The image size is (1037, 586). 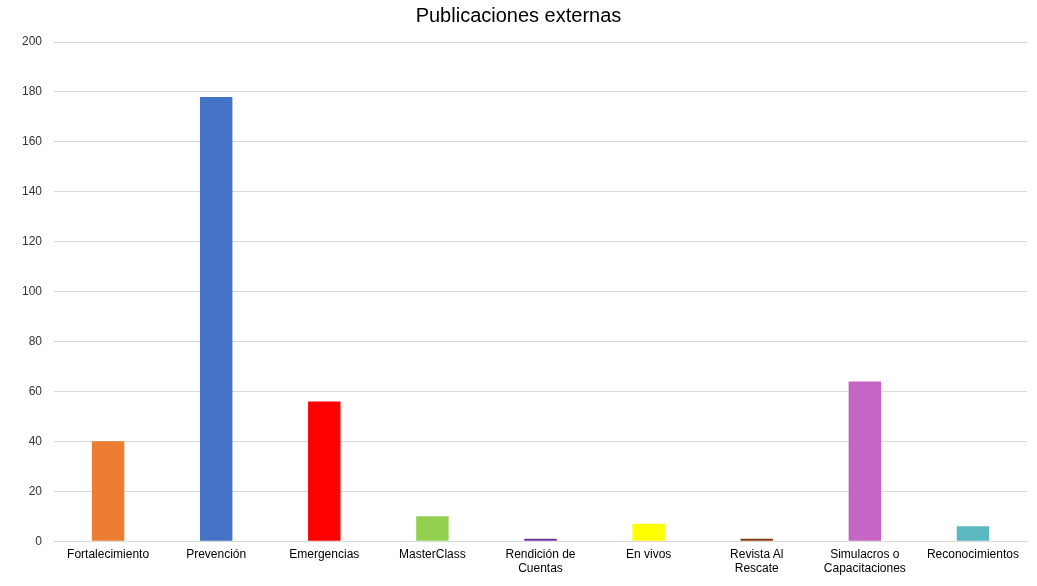 I want to click on x-tick-label: En vivos, so click(x=648, y=553).